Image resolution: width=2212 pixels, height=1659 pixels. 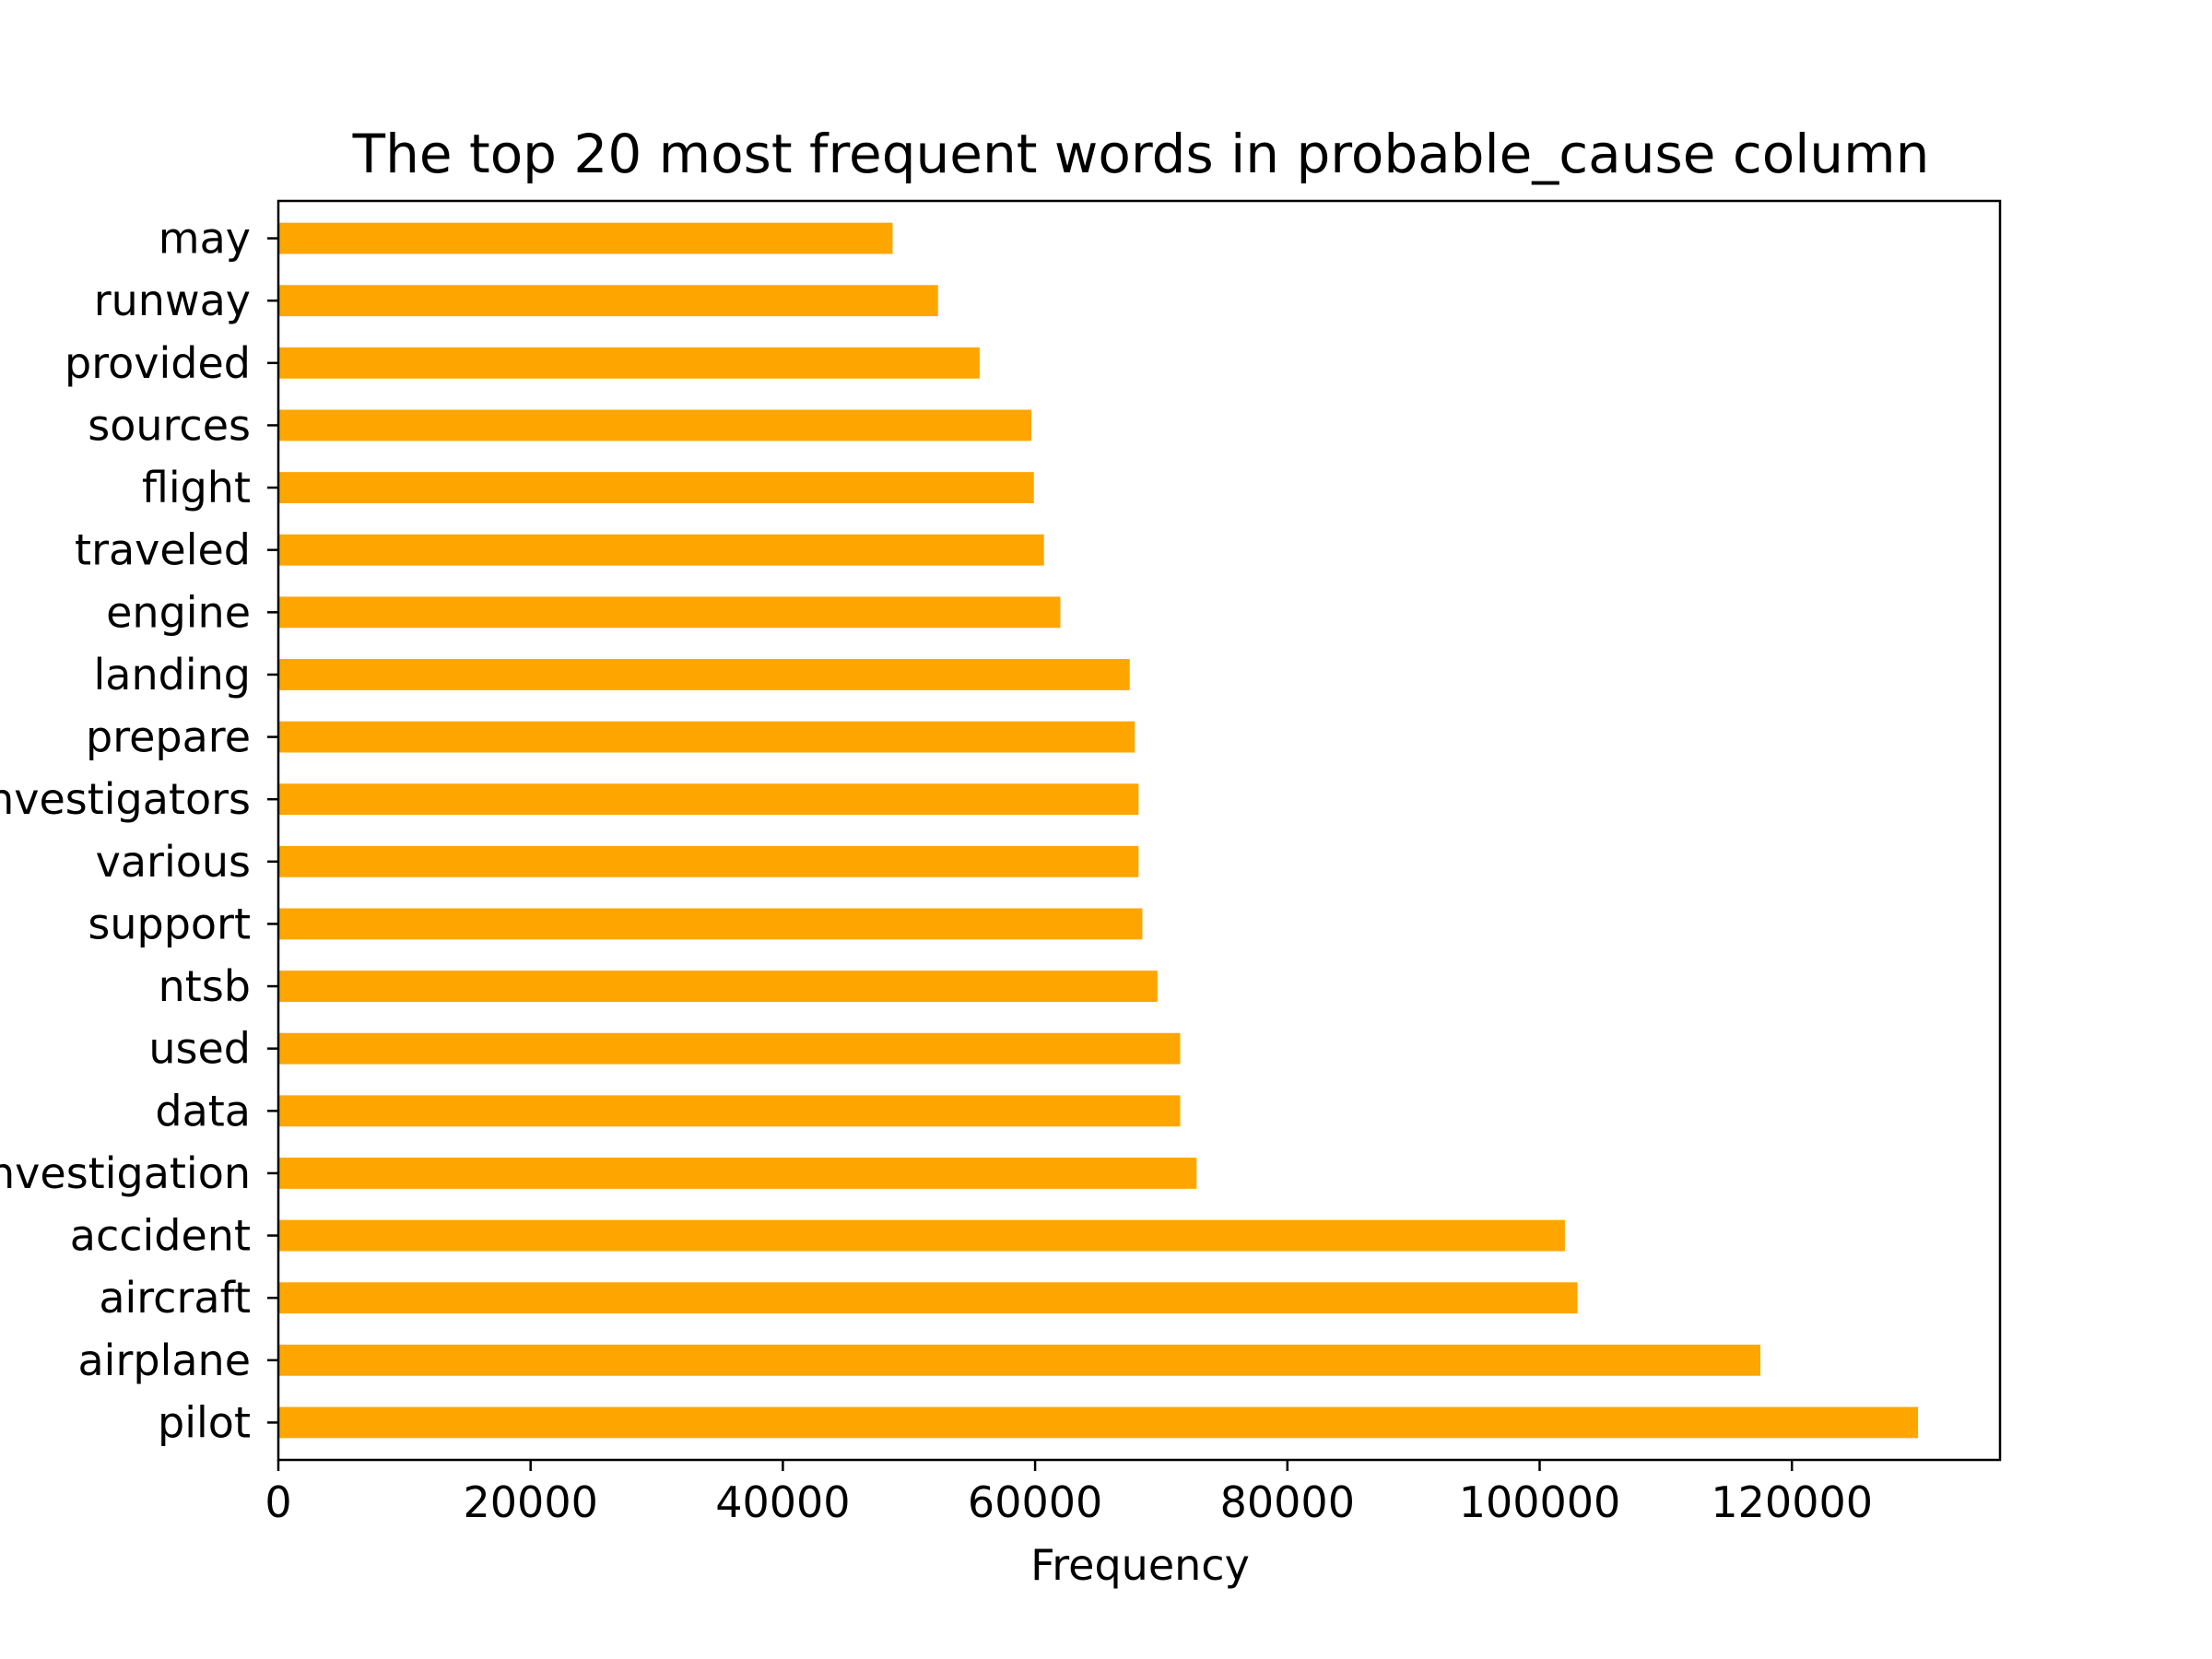 What do you see at coordinates (708, 799) in the screenshot?
I see `bar-investigators` at bounding box center [708, 799].